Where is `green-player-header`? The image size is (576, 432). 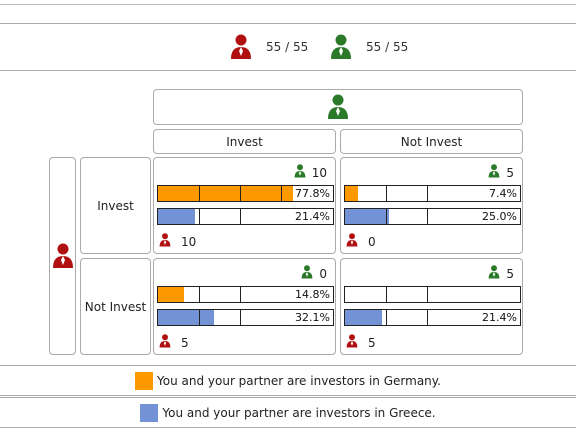
green-player-header is located at coordinates (338, 107).